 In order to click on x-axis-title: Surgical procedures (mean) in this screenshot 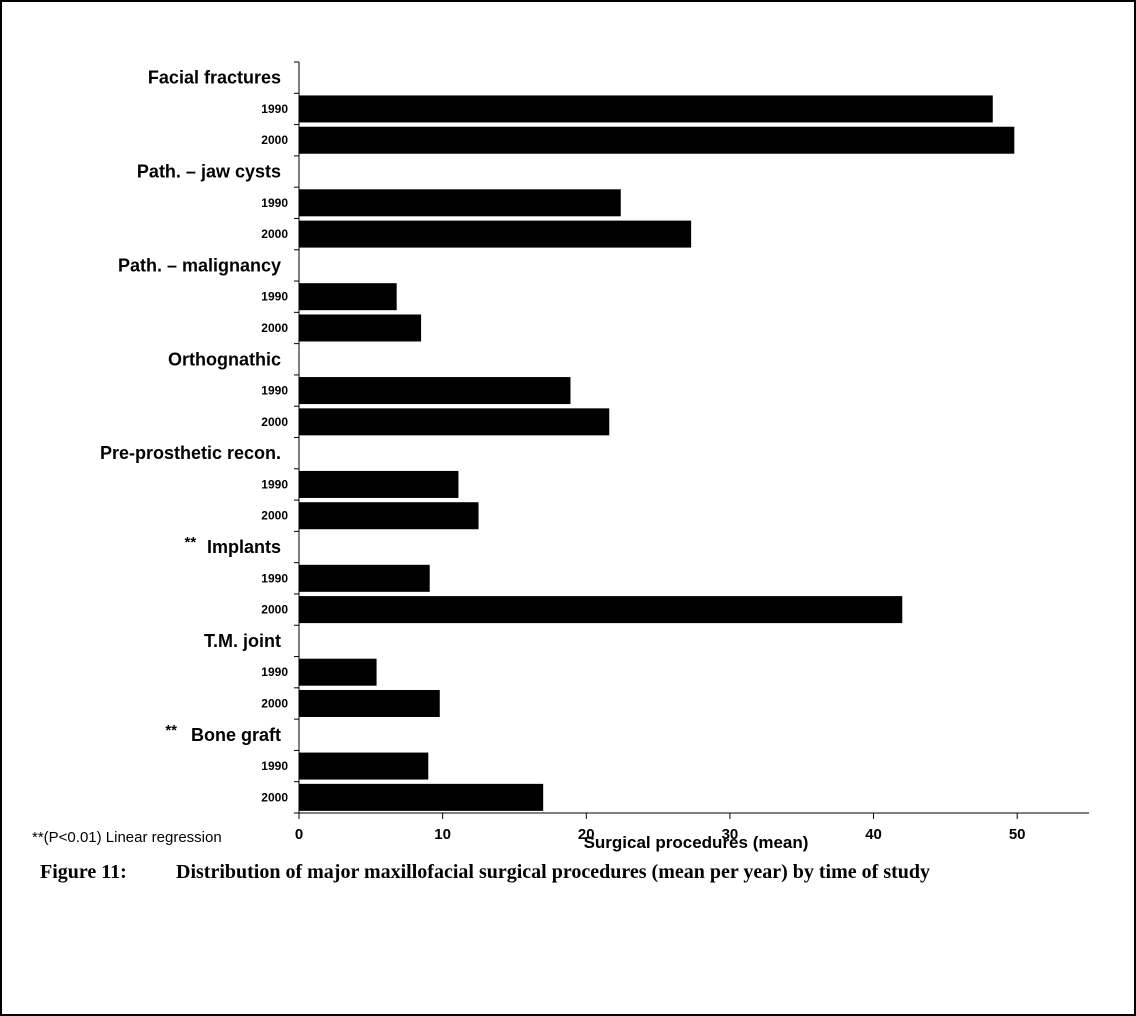, I will do `click(696, 842)`.